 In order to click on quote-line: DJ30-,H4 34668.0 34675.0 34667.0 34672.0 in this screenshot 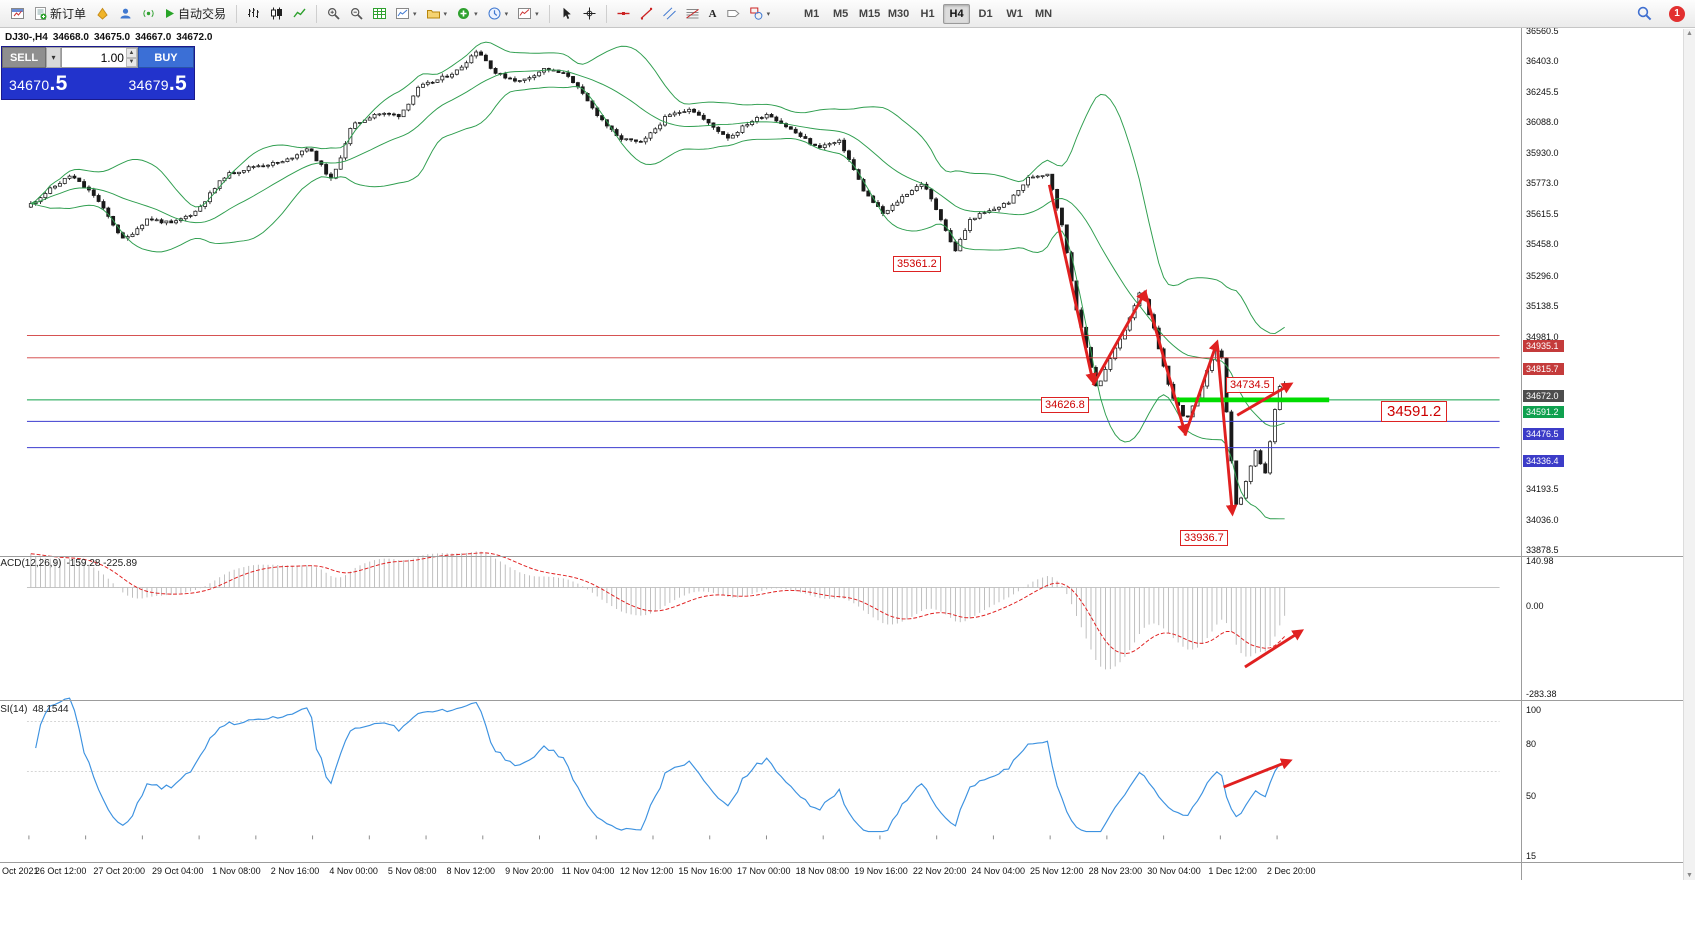, I will do `click(111, 37)`.